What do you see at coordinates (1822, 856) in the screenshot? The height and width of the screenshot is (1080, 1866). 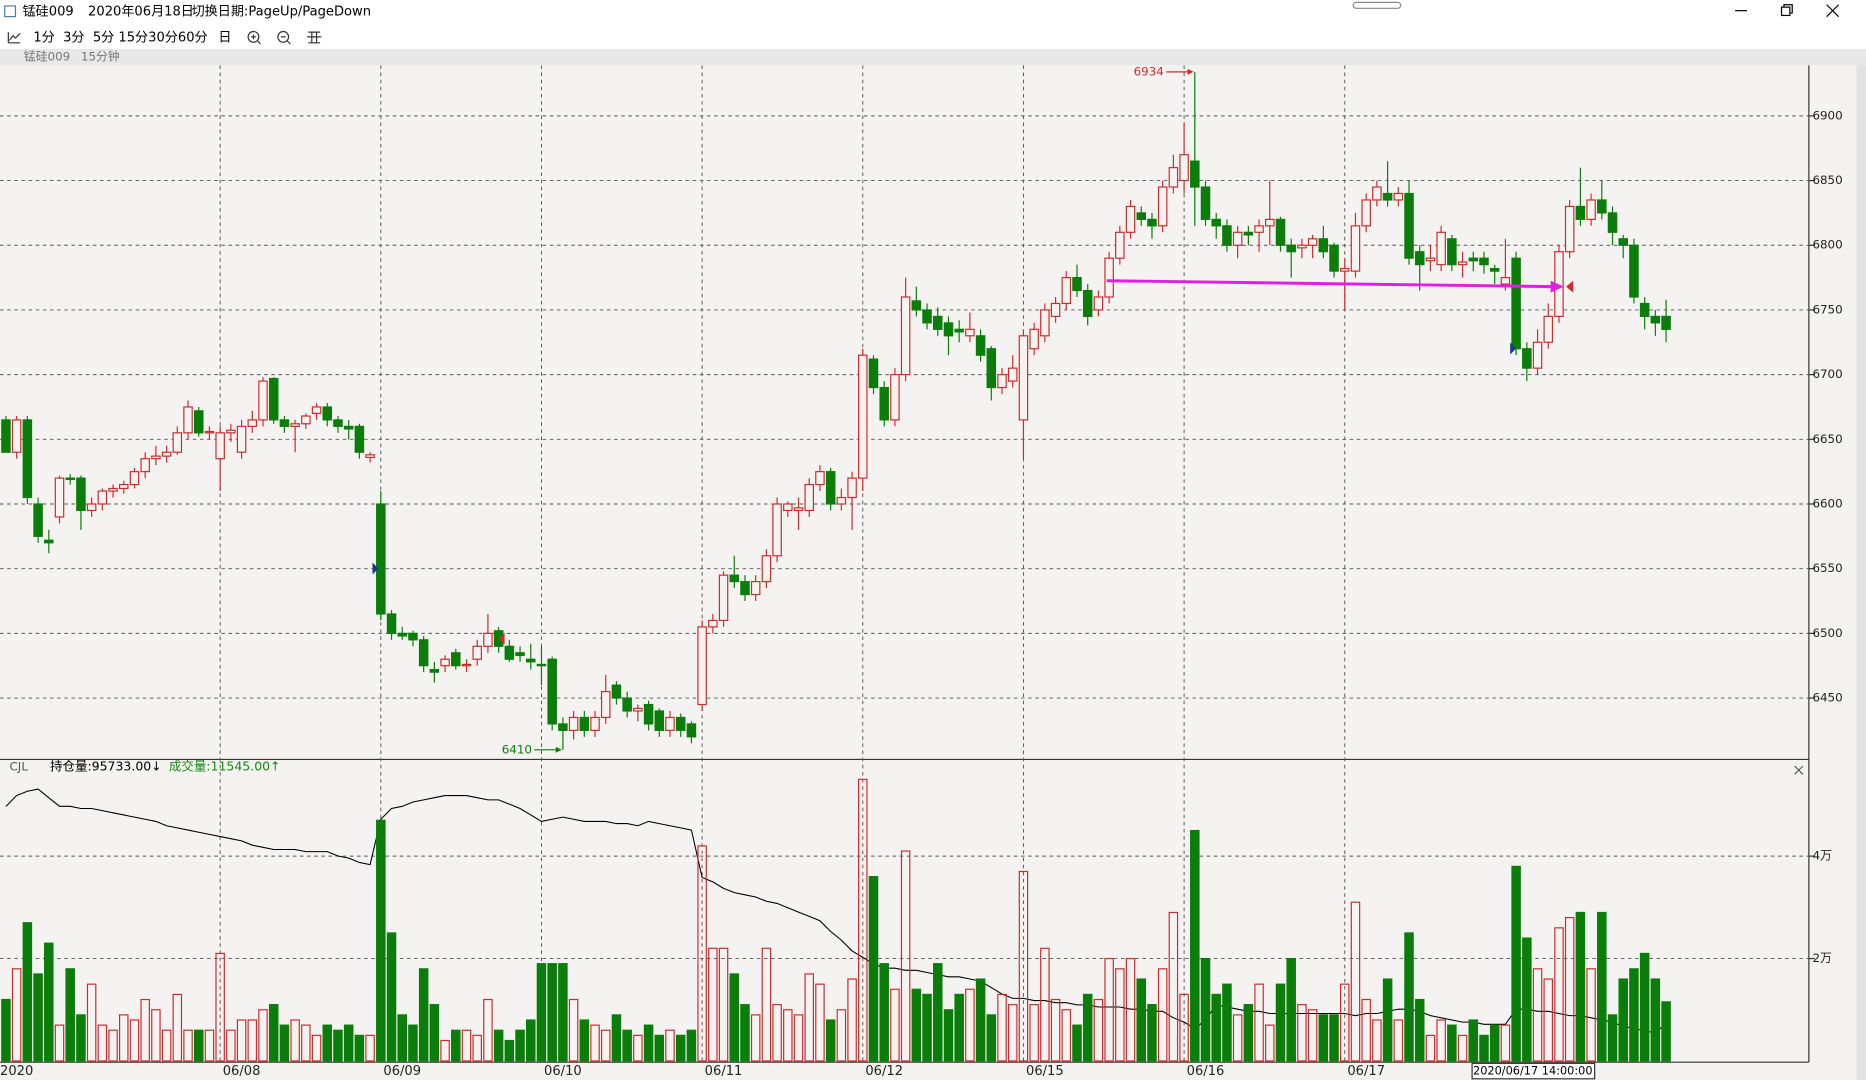 I see `y-tick-label: 4万` at bounding box center [1822, 856].